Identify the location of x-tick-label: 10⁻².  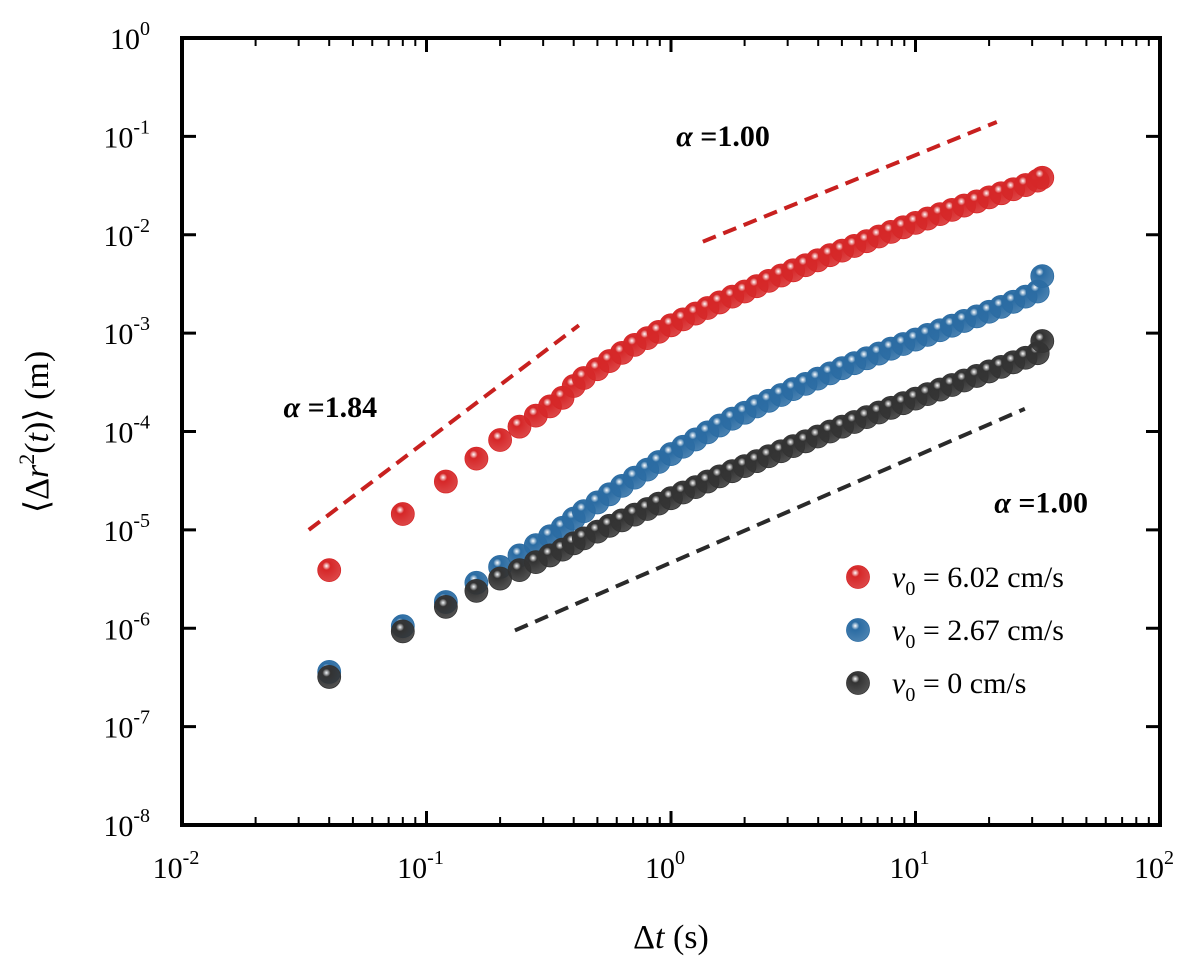
(176, 866).